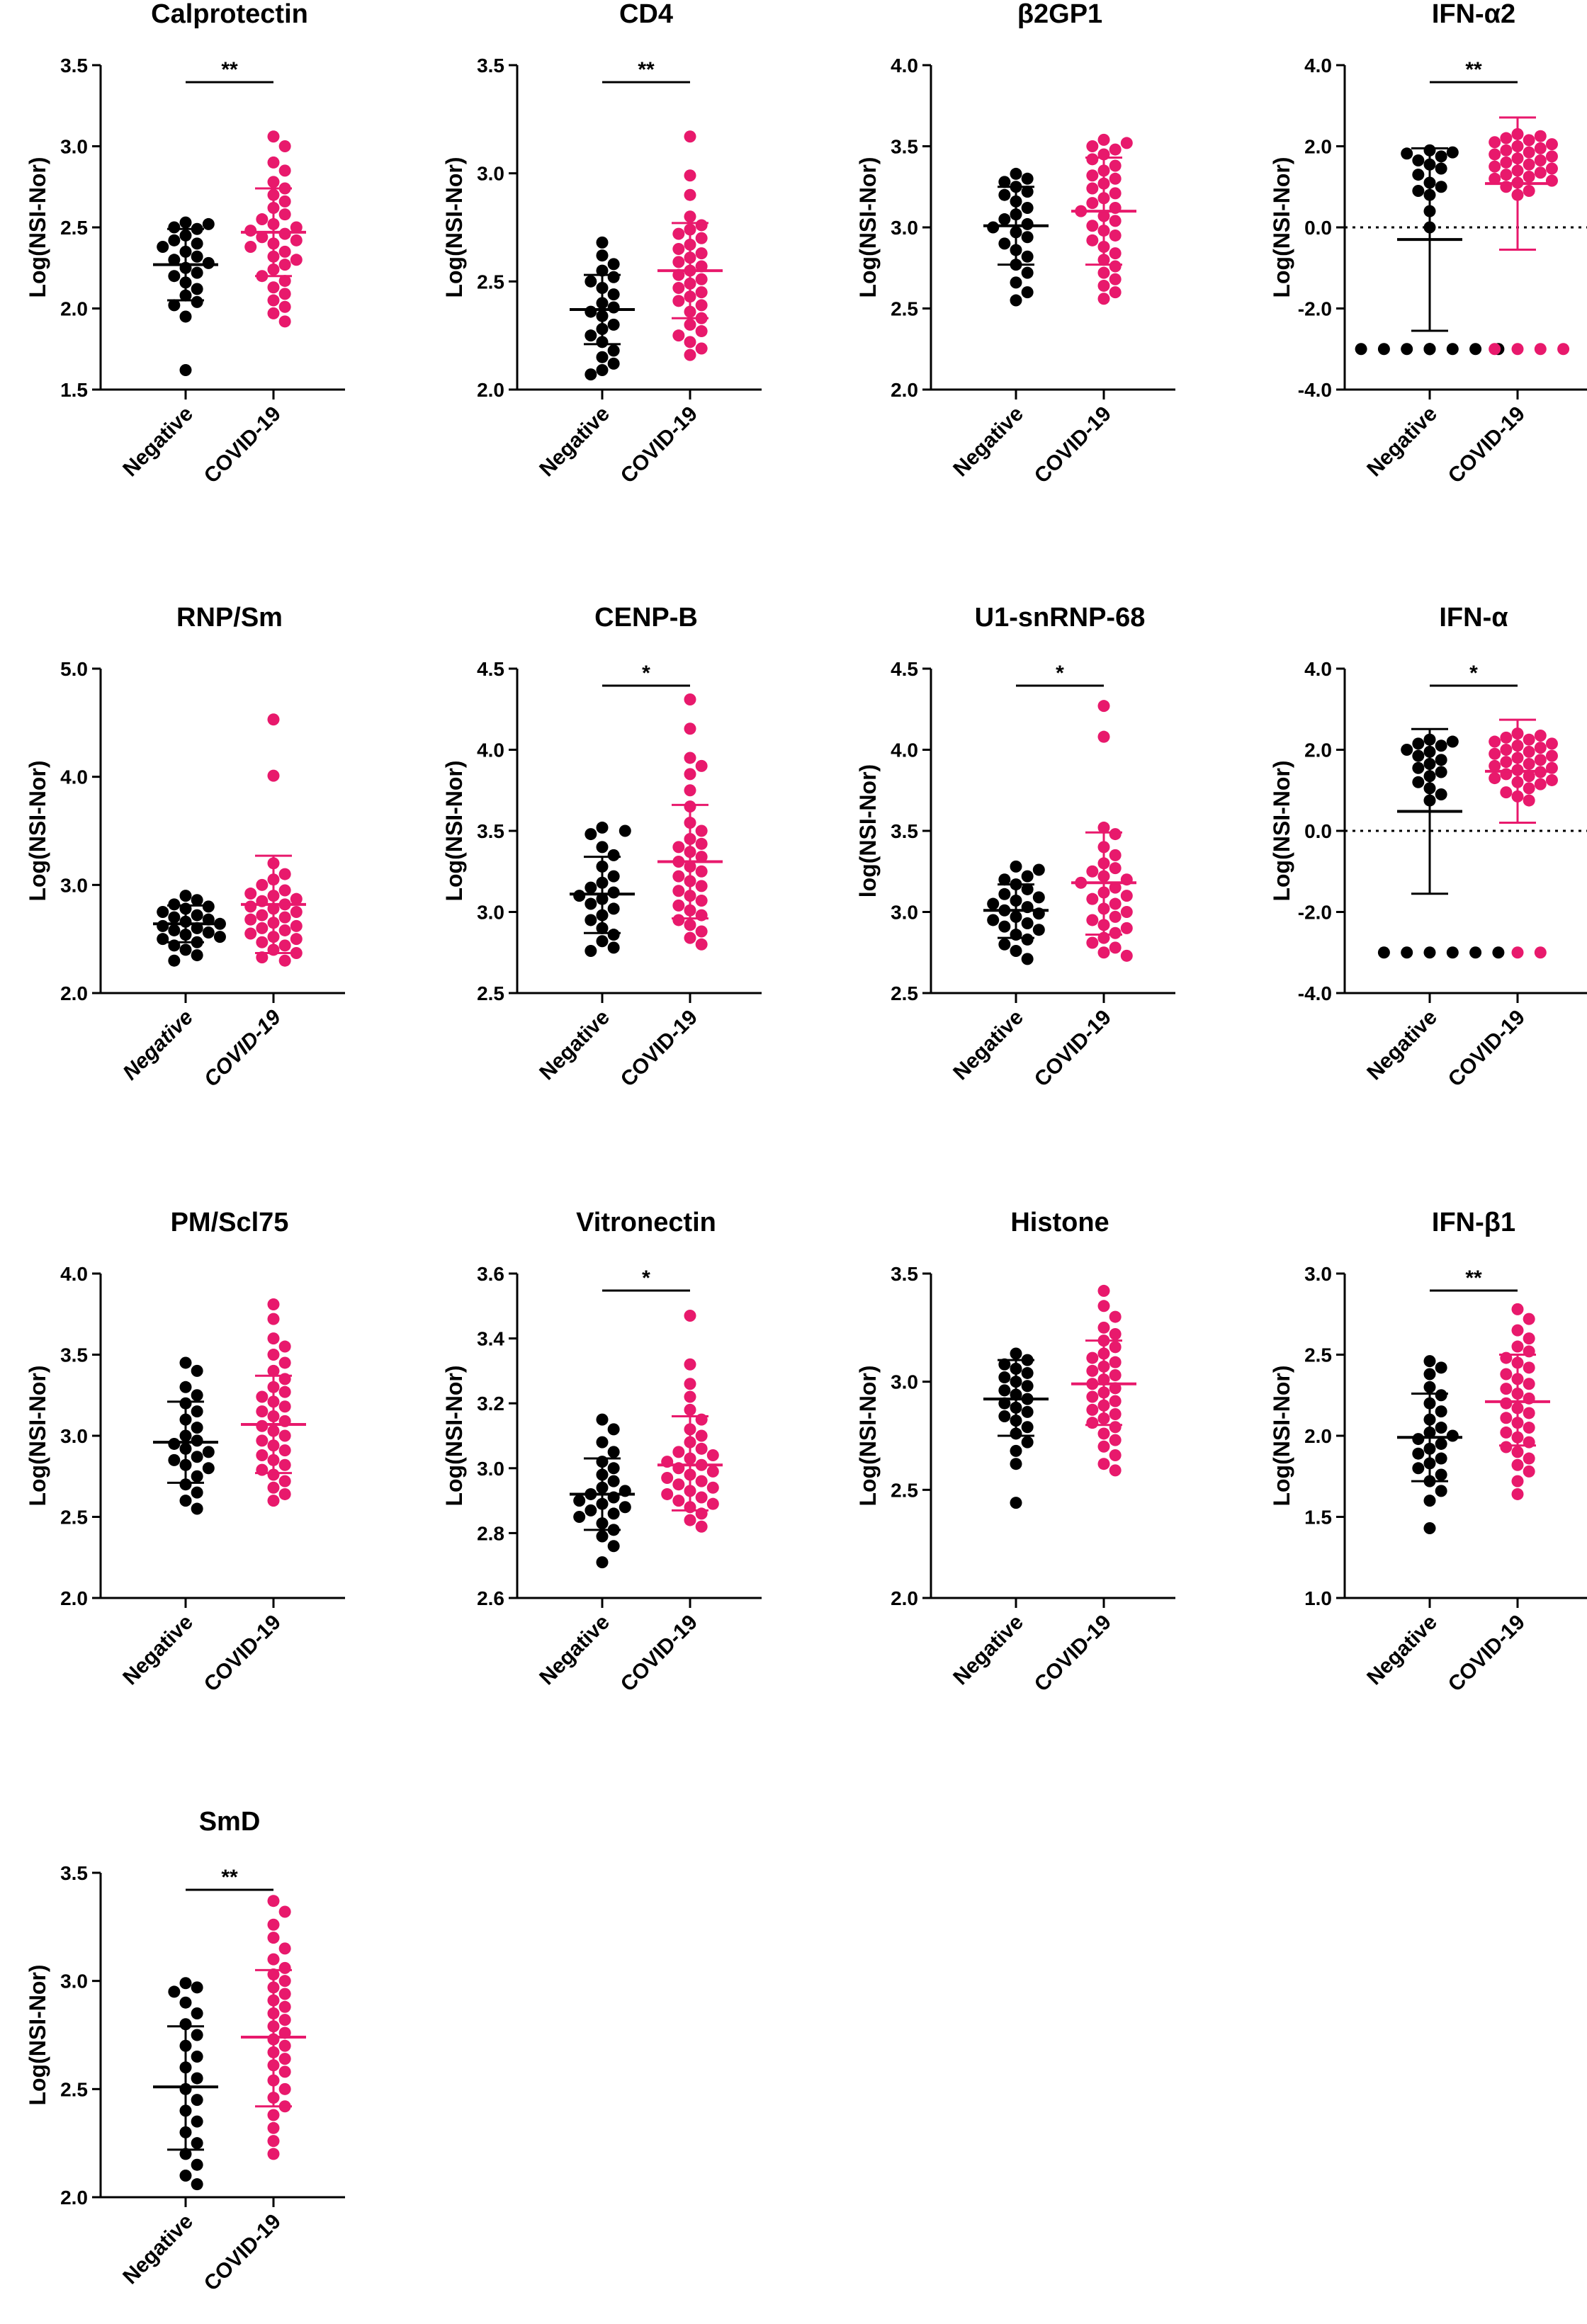 Image resolution: width=1587 pixels, height=2324 pixels. Describe the element at coordinates (1315, 309) in the screenshot. I see `y-tick-label: -2.0` at that location.